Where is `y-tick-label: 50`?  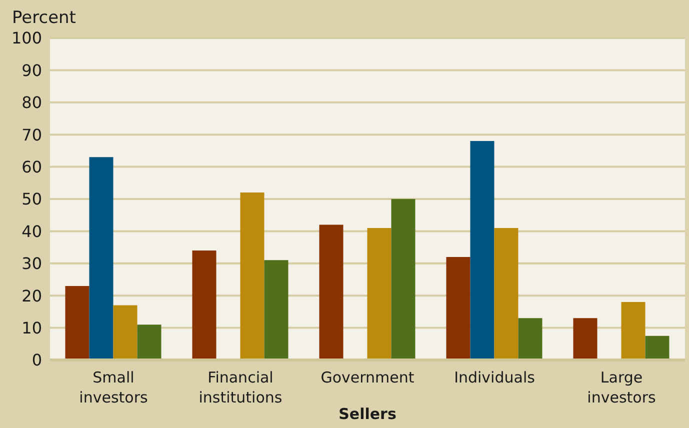
y-tick-label: 50 is located at coordinates (32, 199).